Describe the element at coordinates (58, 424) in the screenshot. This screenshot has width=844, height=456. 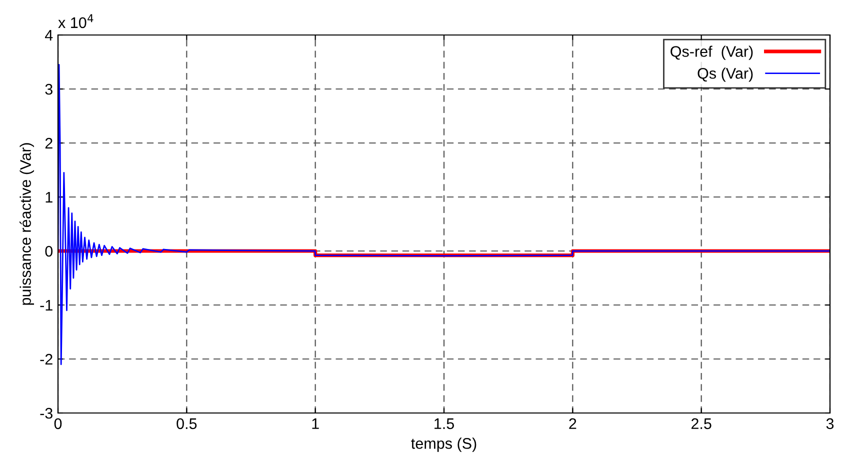
I see `x-tick-label: 0` at that location.